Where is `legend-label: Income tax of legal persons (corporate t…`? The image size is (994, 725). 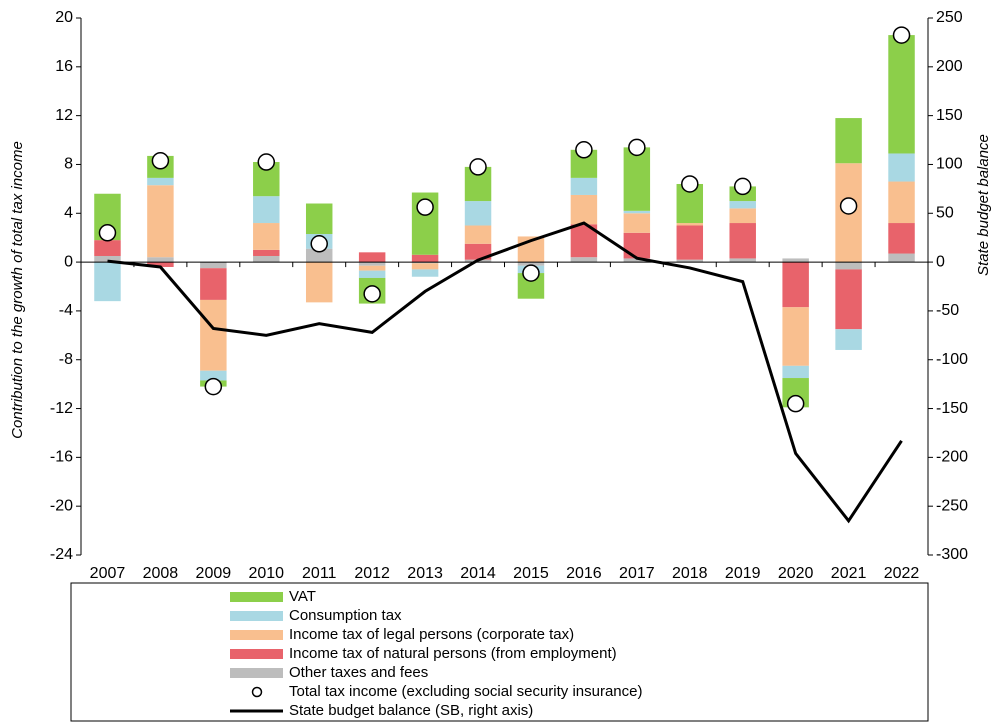
legend-label: Income tax of legal persons (corporate t… is located at coordinates (431, 634).